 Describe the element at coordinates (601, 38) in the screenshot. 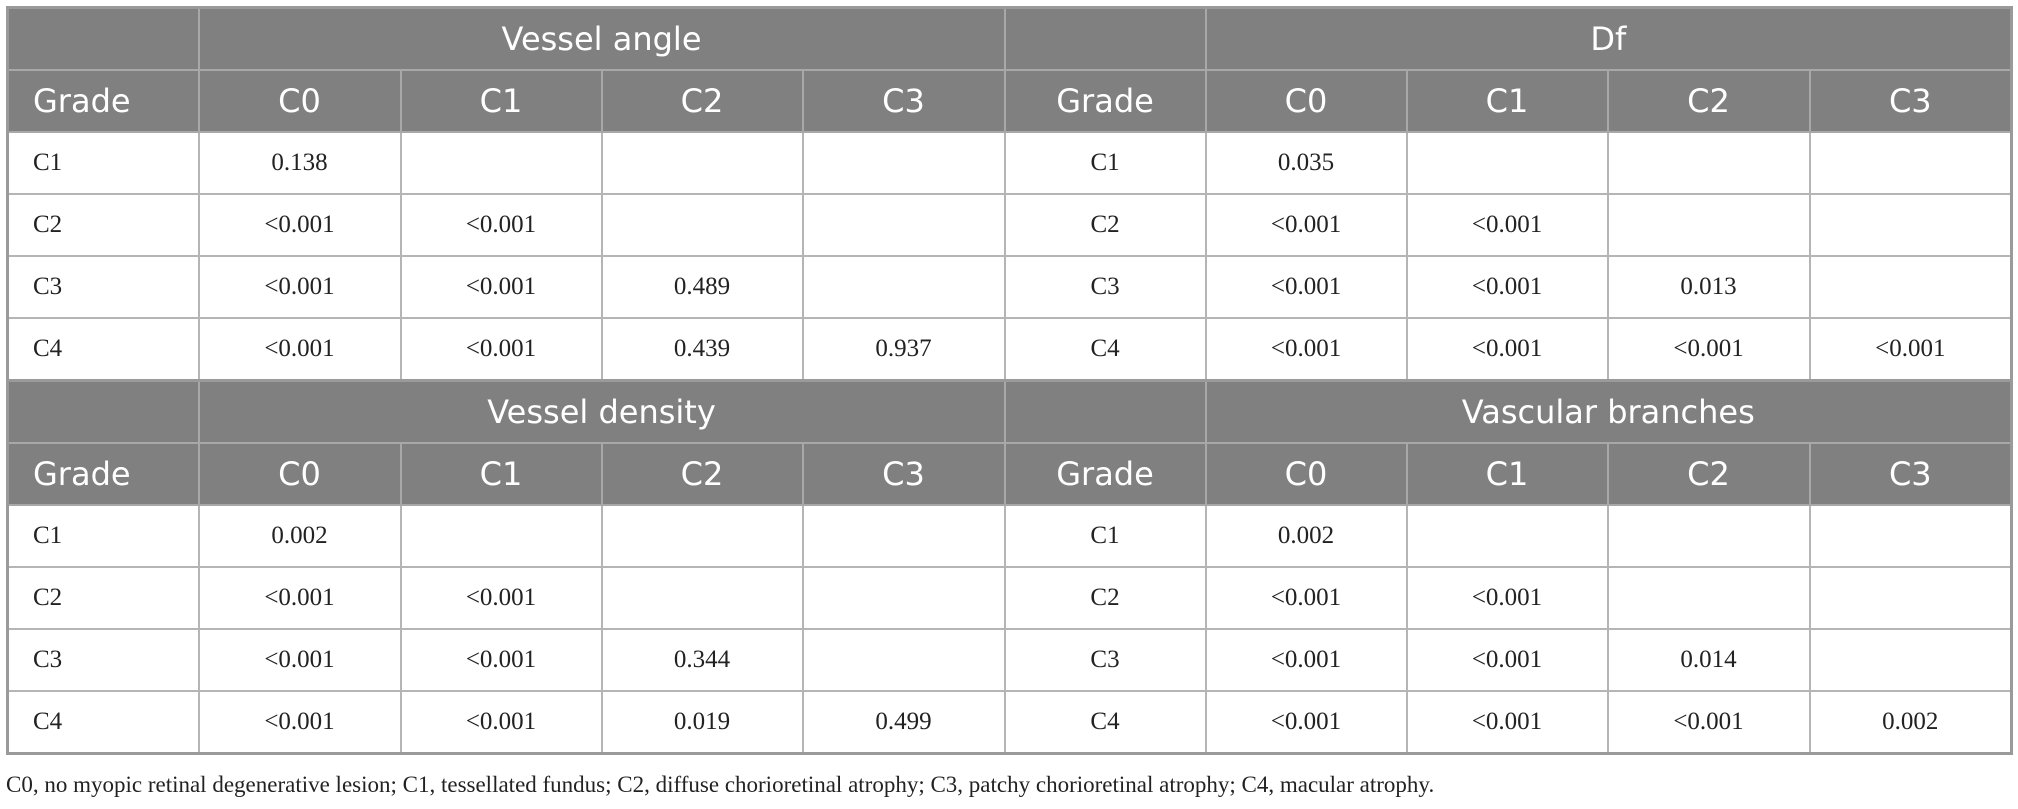

I see `group-title: Vessel angle` at that location.